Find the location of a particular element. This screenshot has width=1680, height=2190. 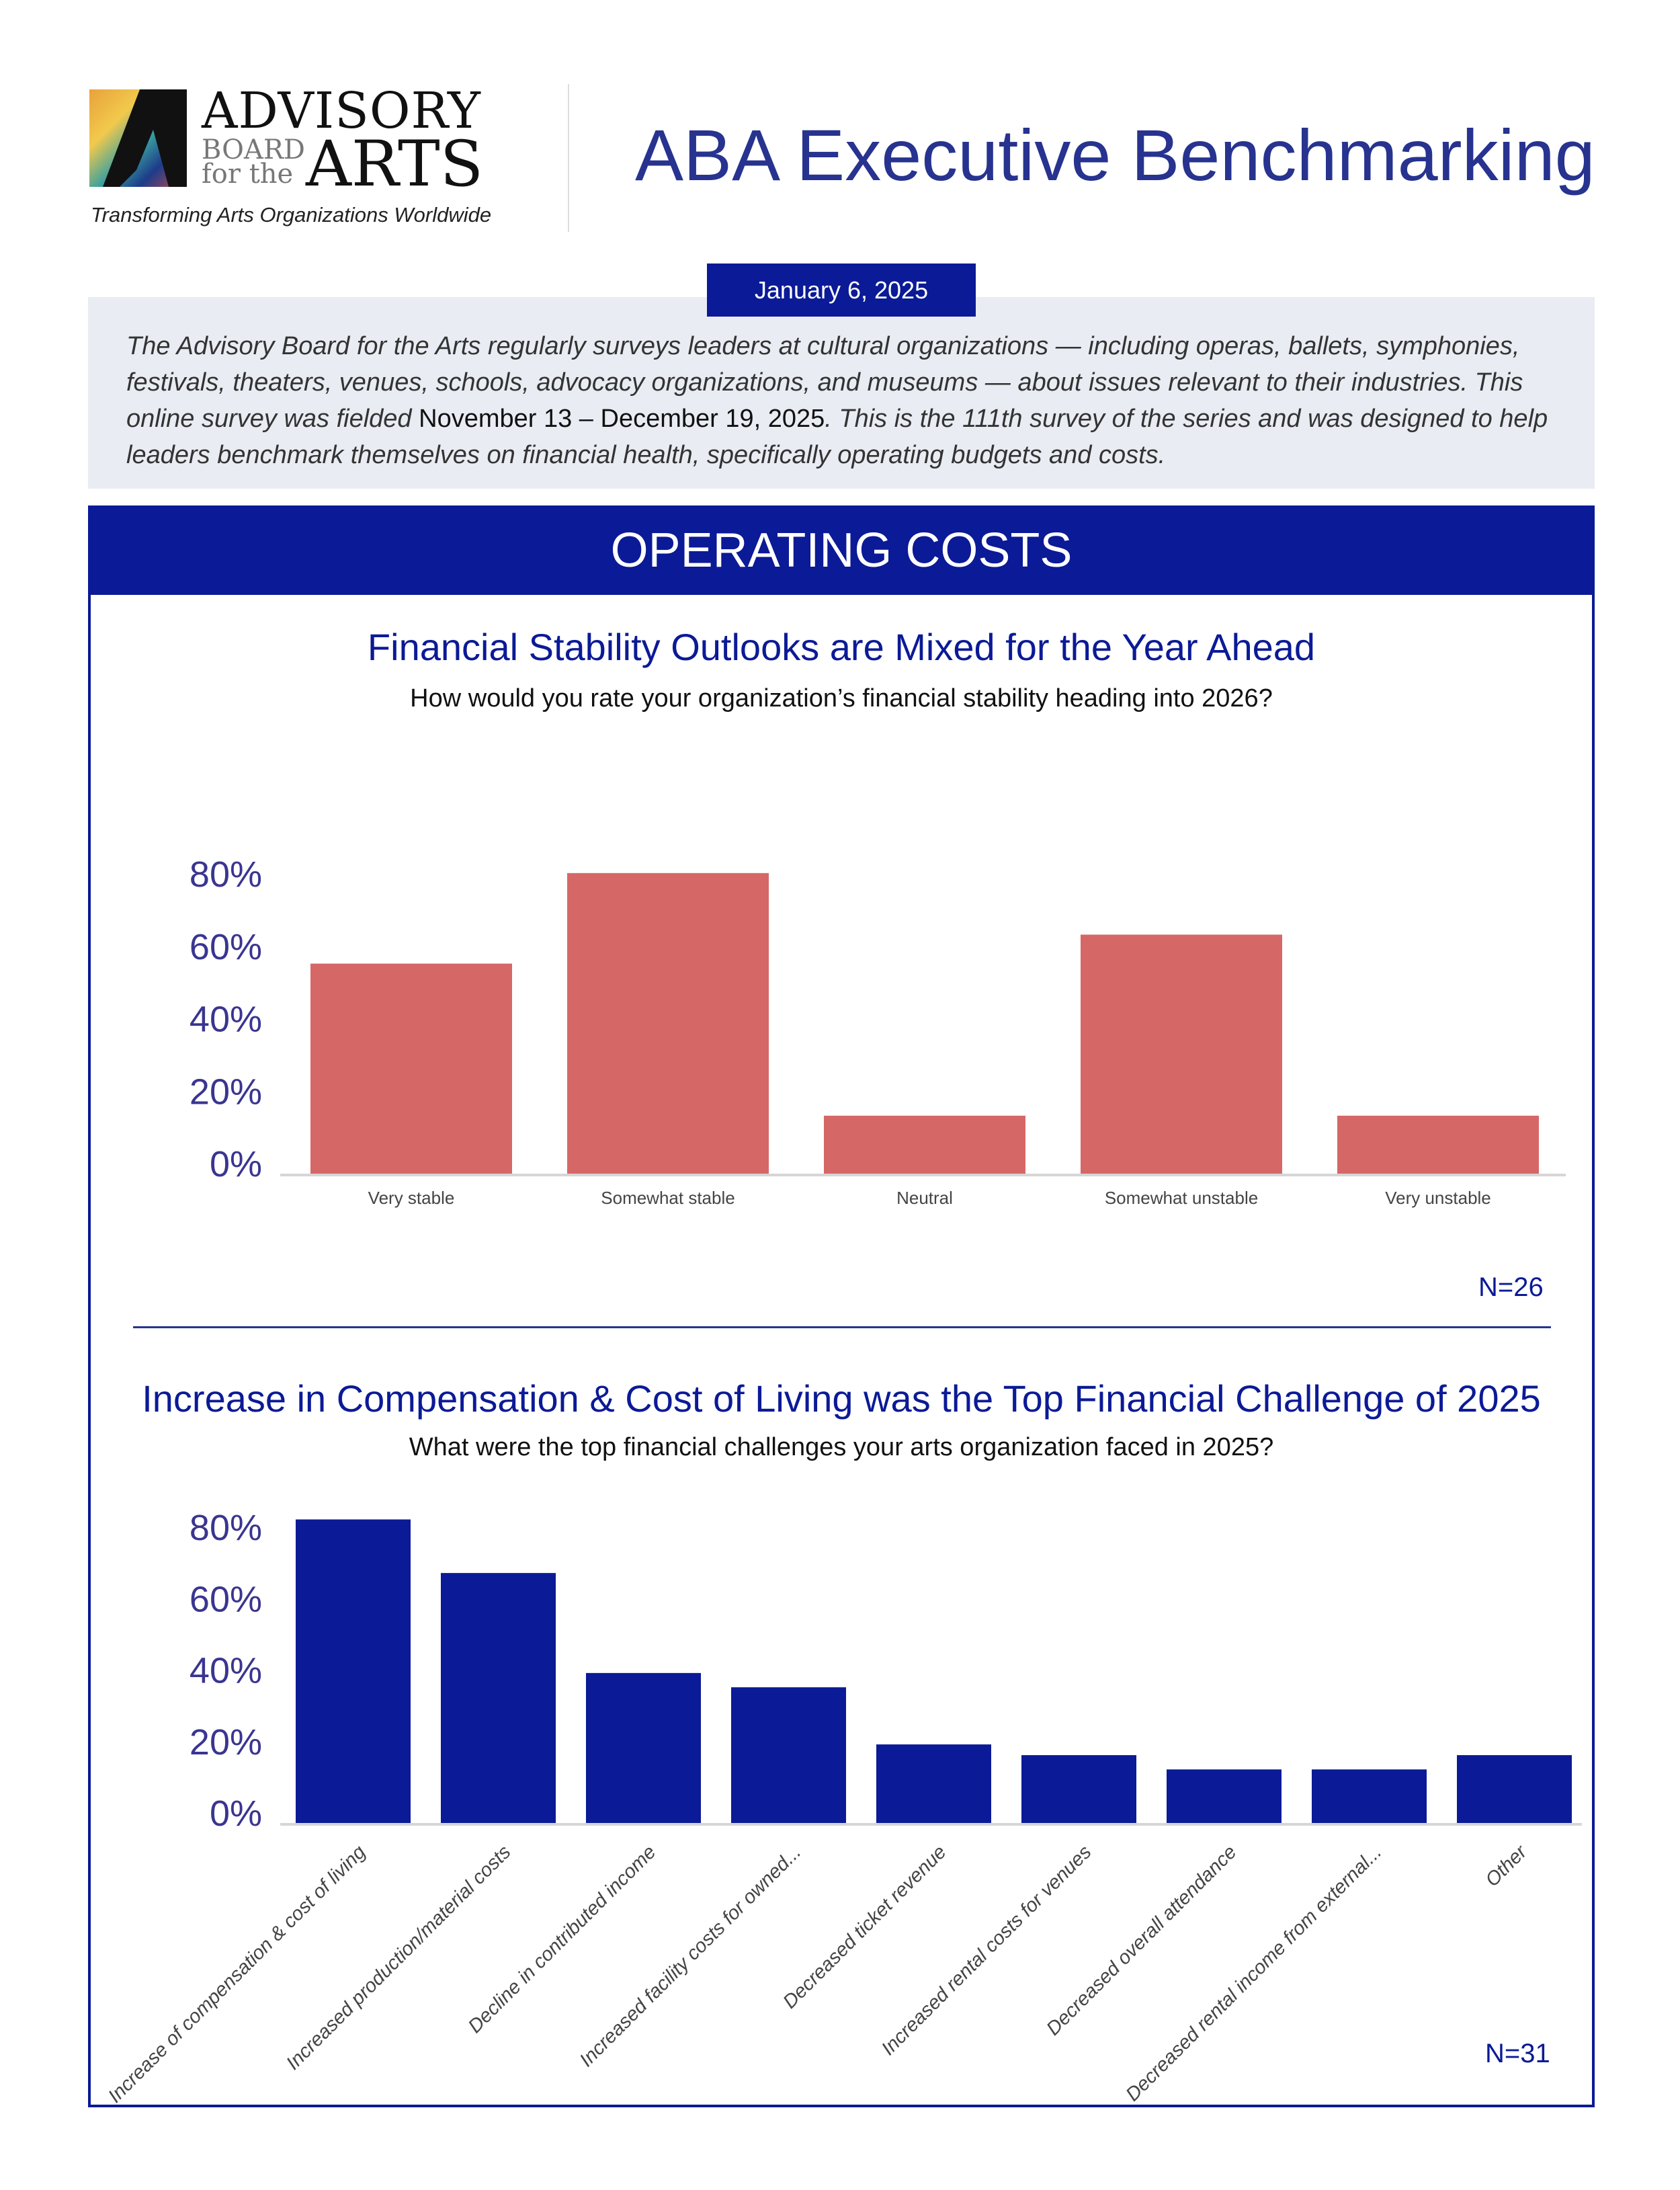

logo-mark is located at coordinates (138, 138).